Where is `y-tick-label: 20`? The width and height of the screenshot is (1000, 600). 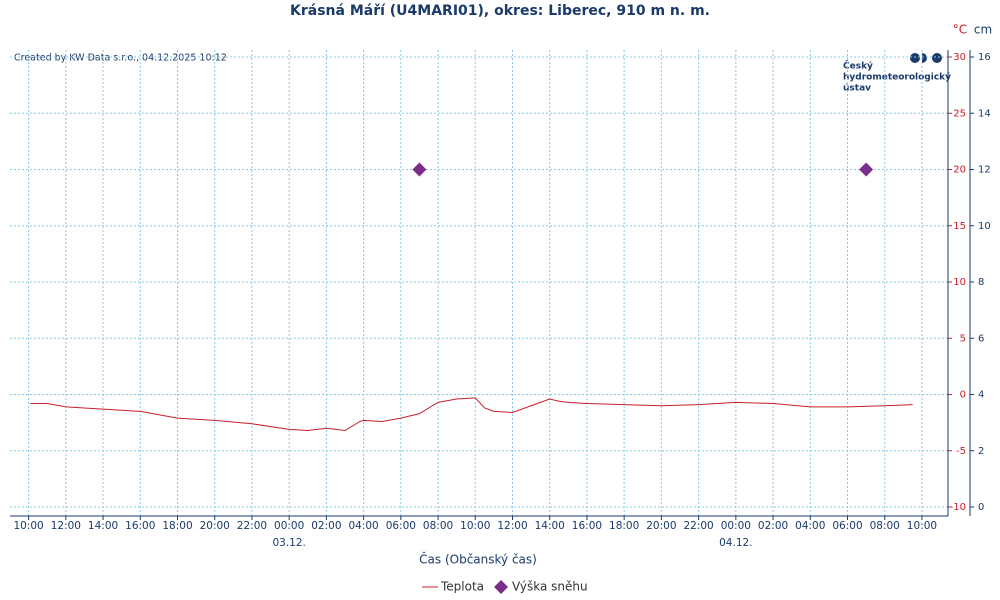 y-tick-label: 20 is located at coordinates (959, 170).